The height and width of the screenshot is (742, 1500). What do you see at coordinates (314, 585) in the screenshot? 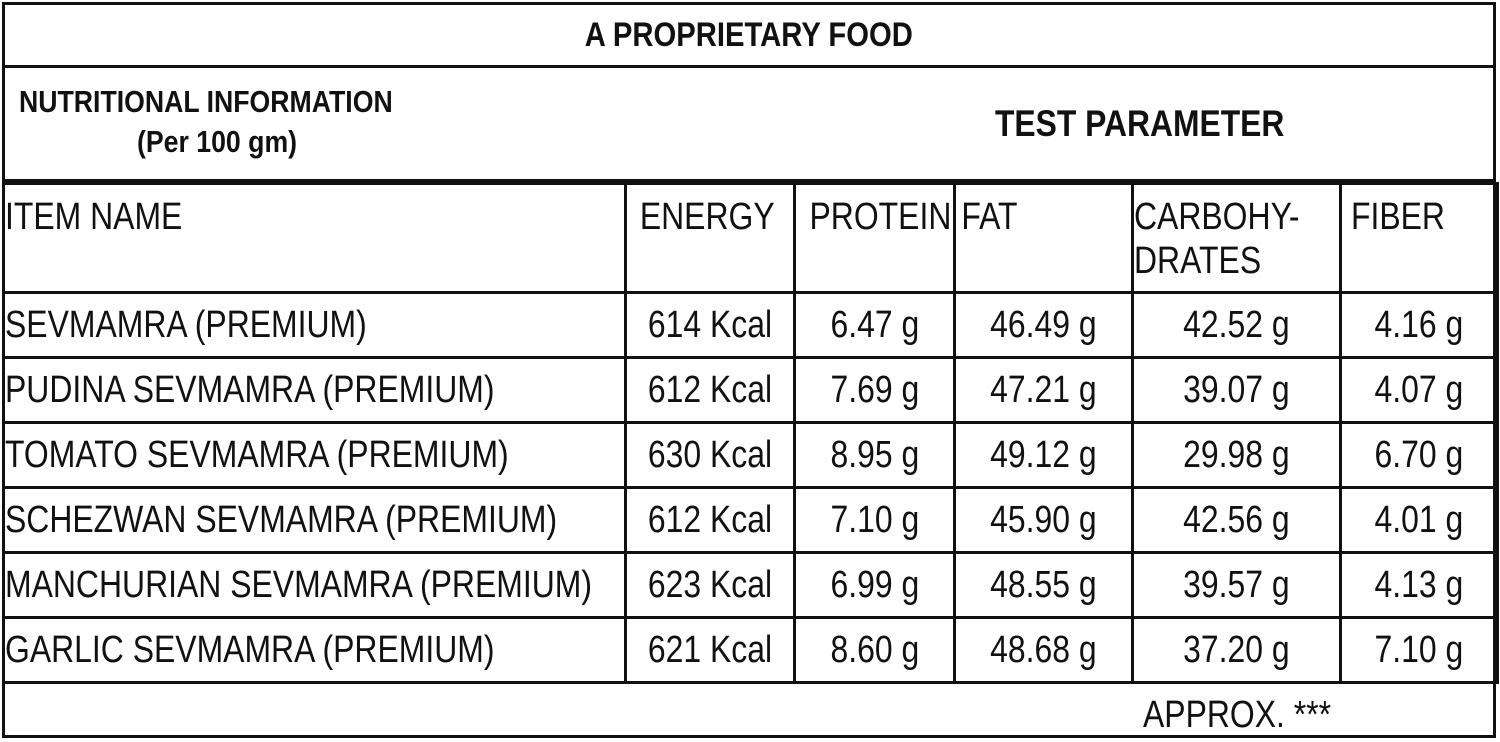
I see `cell-item-name: MANCHURIAN SEVMAMRA (PREMIUM)` at bounding box center [314, 585].